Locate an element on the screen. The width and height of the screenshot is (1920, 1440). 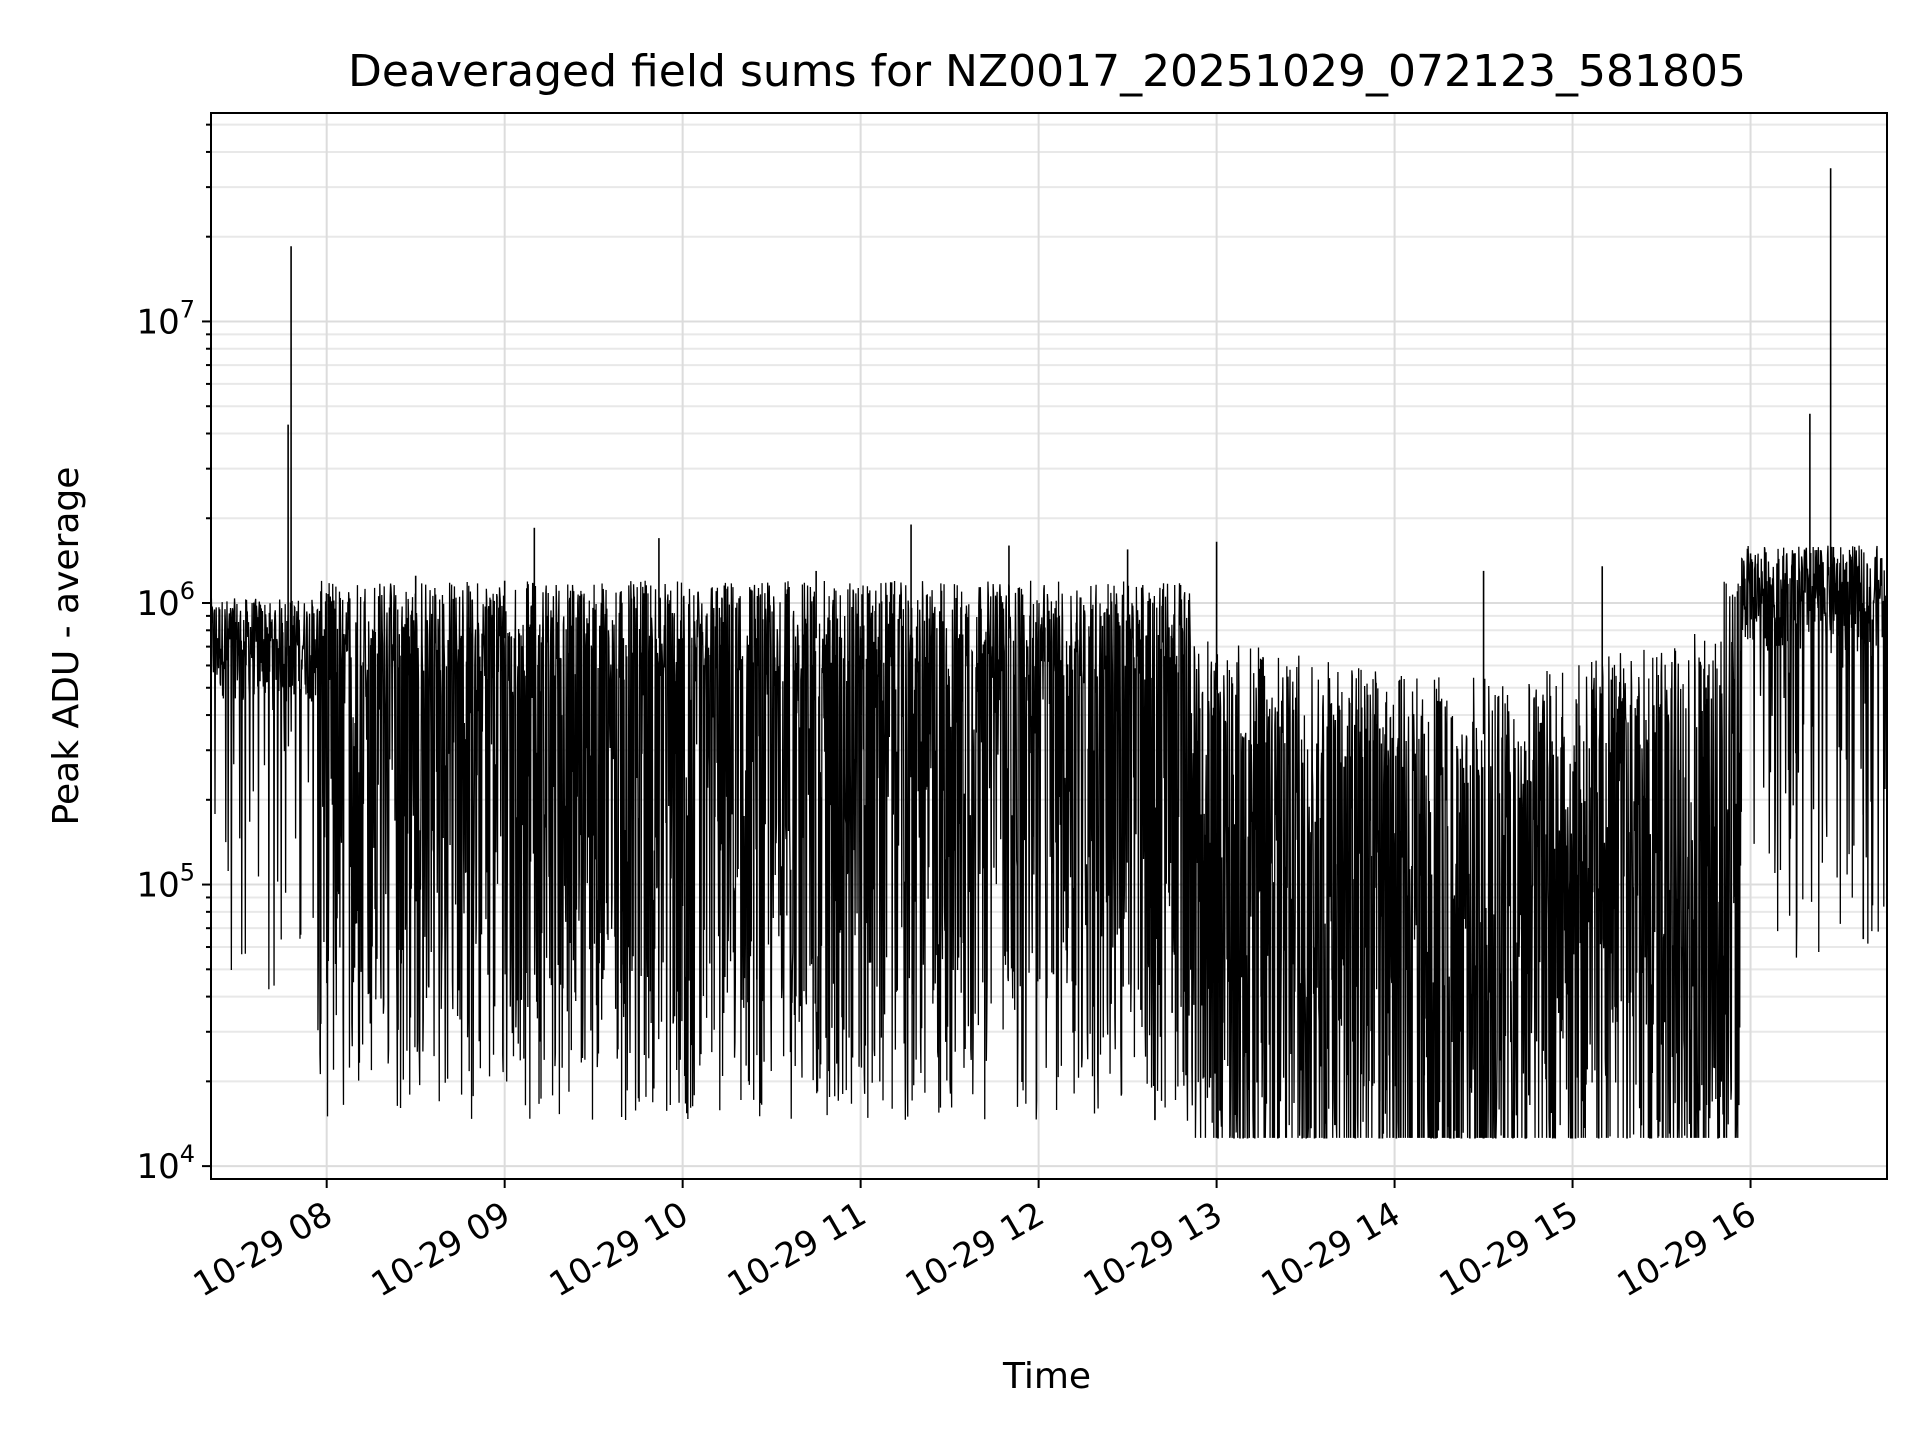
y-tick-label: 10⁵ is located at coordinates (165, 882).